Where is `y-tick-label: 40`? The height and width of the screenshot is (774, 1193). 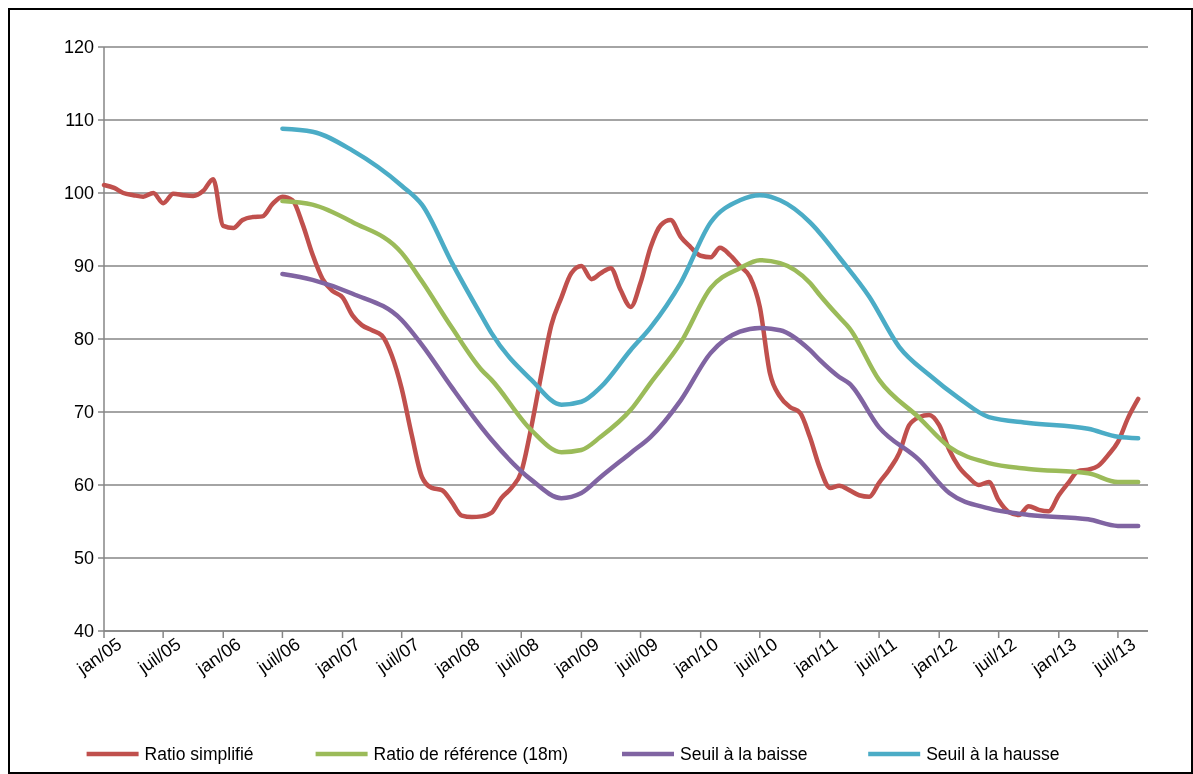
y-tick-label: 40 is located at coordinates (83, 631).